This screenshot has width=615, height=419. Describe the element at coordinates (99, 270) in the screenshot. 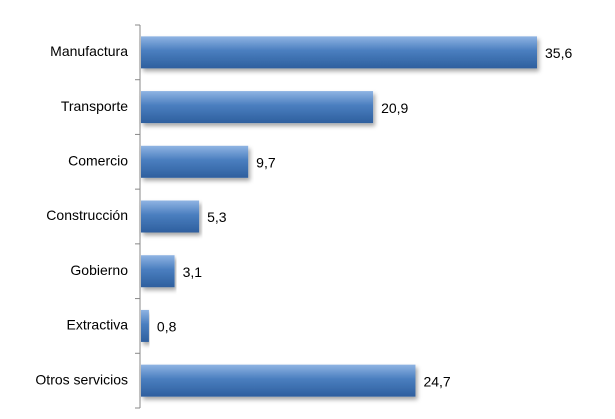

I see `y-tick-label: Gobierno` at that location.